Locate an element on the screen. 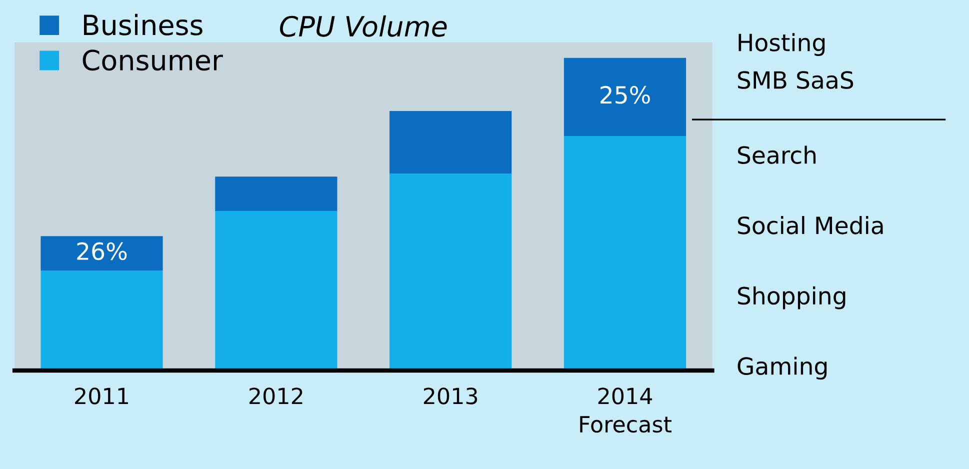  text: SMB SaaS is located at coordinates (796, 80).